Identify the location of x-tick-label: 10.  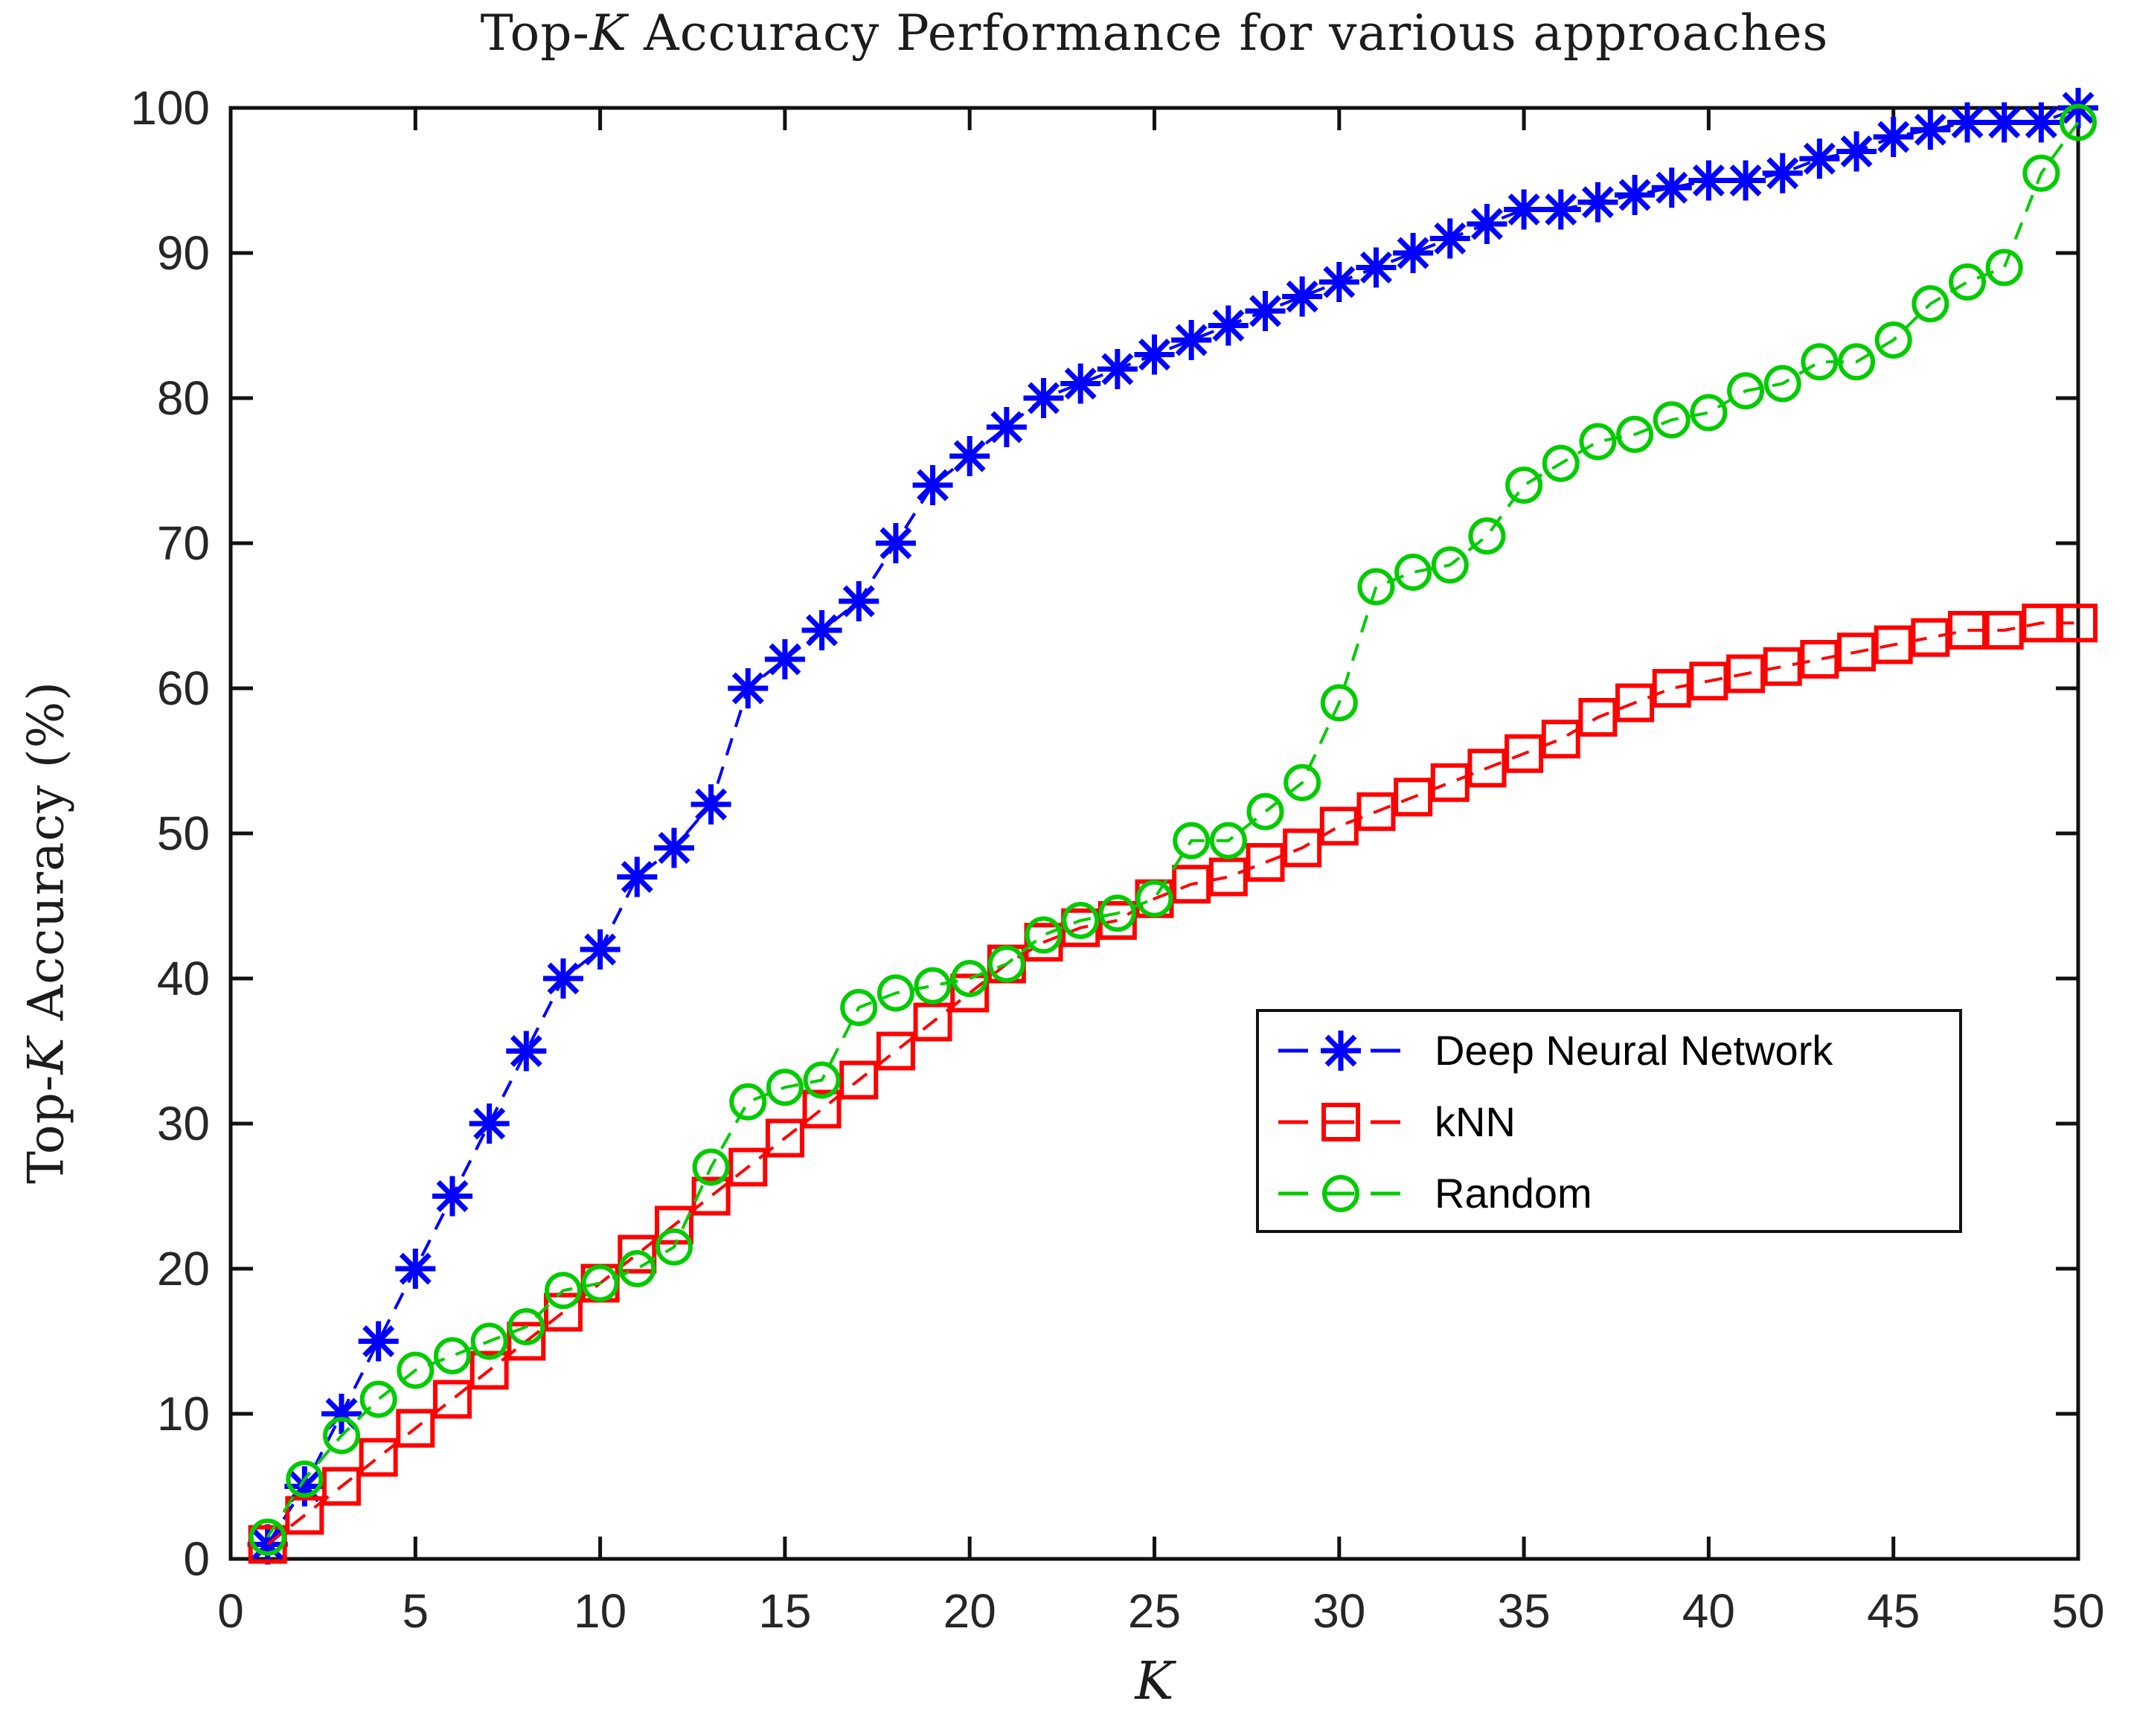
(600, 1611).